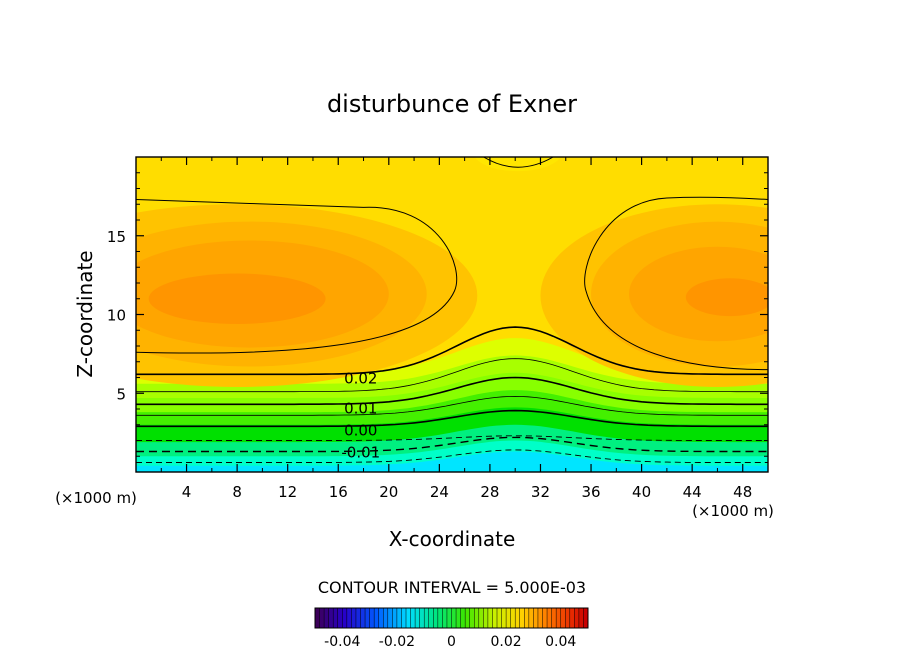  Describe the element at coordinates (676, 283) in the screenshot. I see `contour-lobe-right` at that location.